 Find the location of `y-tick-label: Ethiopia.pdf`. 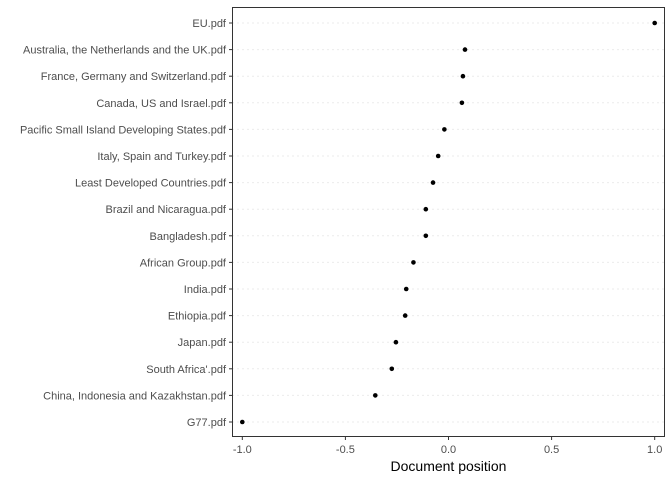

y-tick-label: Ethiopia.pdf is located at coordinates (197, 317).